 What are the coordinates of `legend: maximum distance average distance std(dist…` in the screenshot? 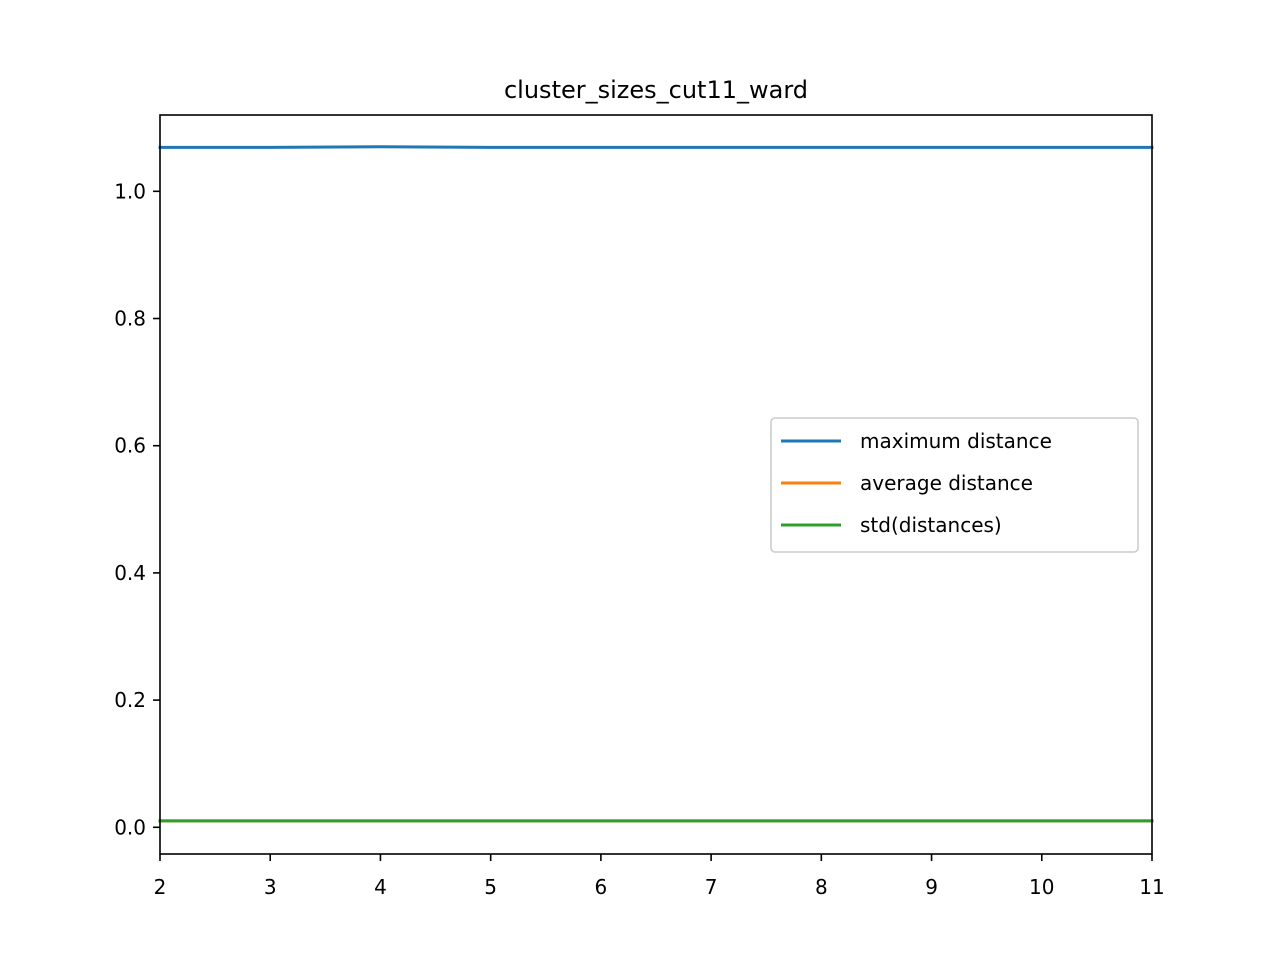 It's located at (954, 485).